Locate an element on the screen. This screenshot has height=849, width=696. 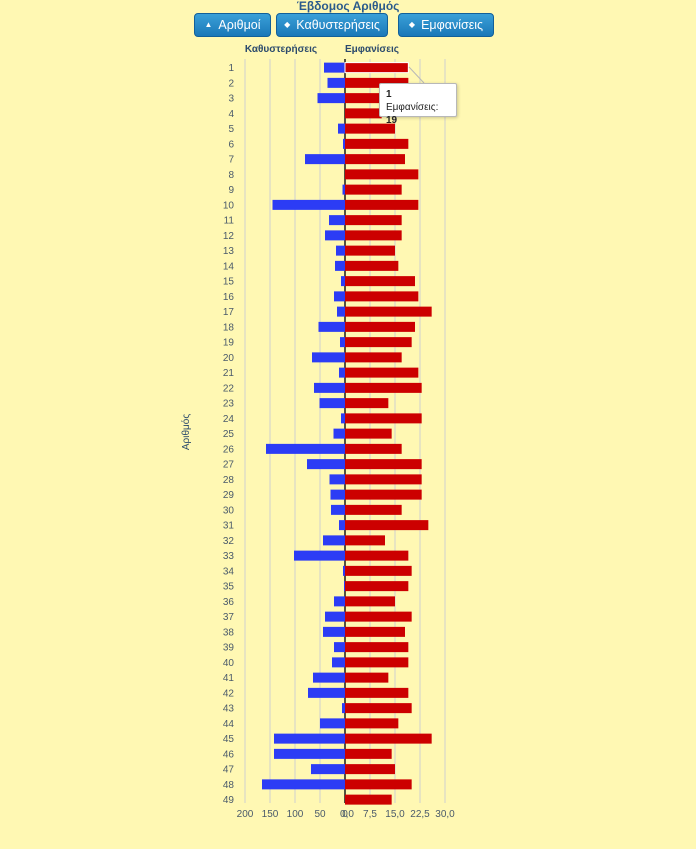
category-label: 12 is located at coordinates (229, 236).